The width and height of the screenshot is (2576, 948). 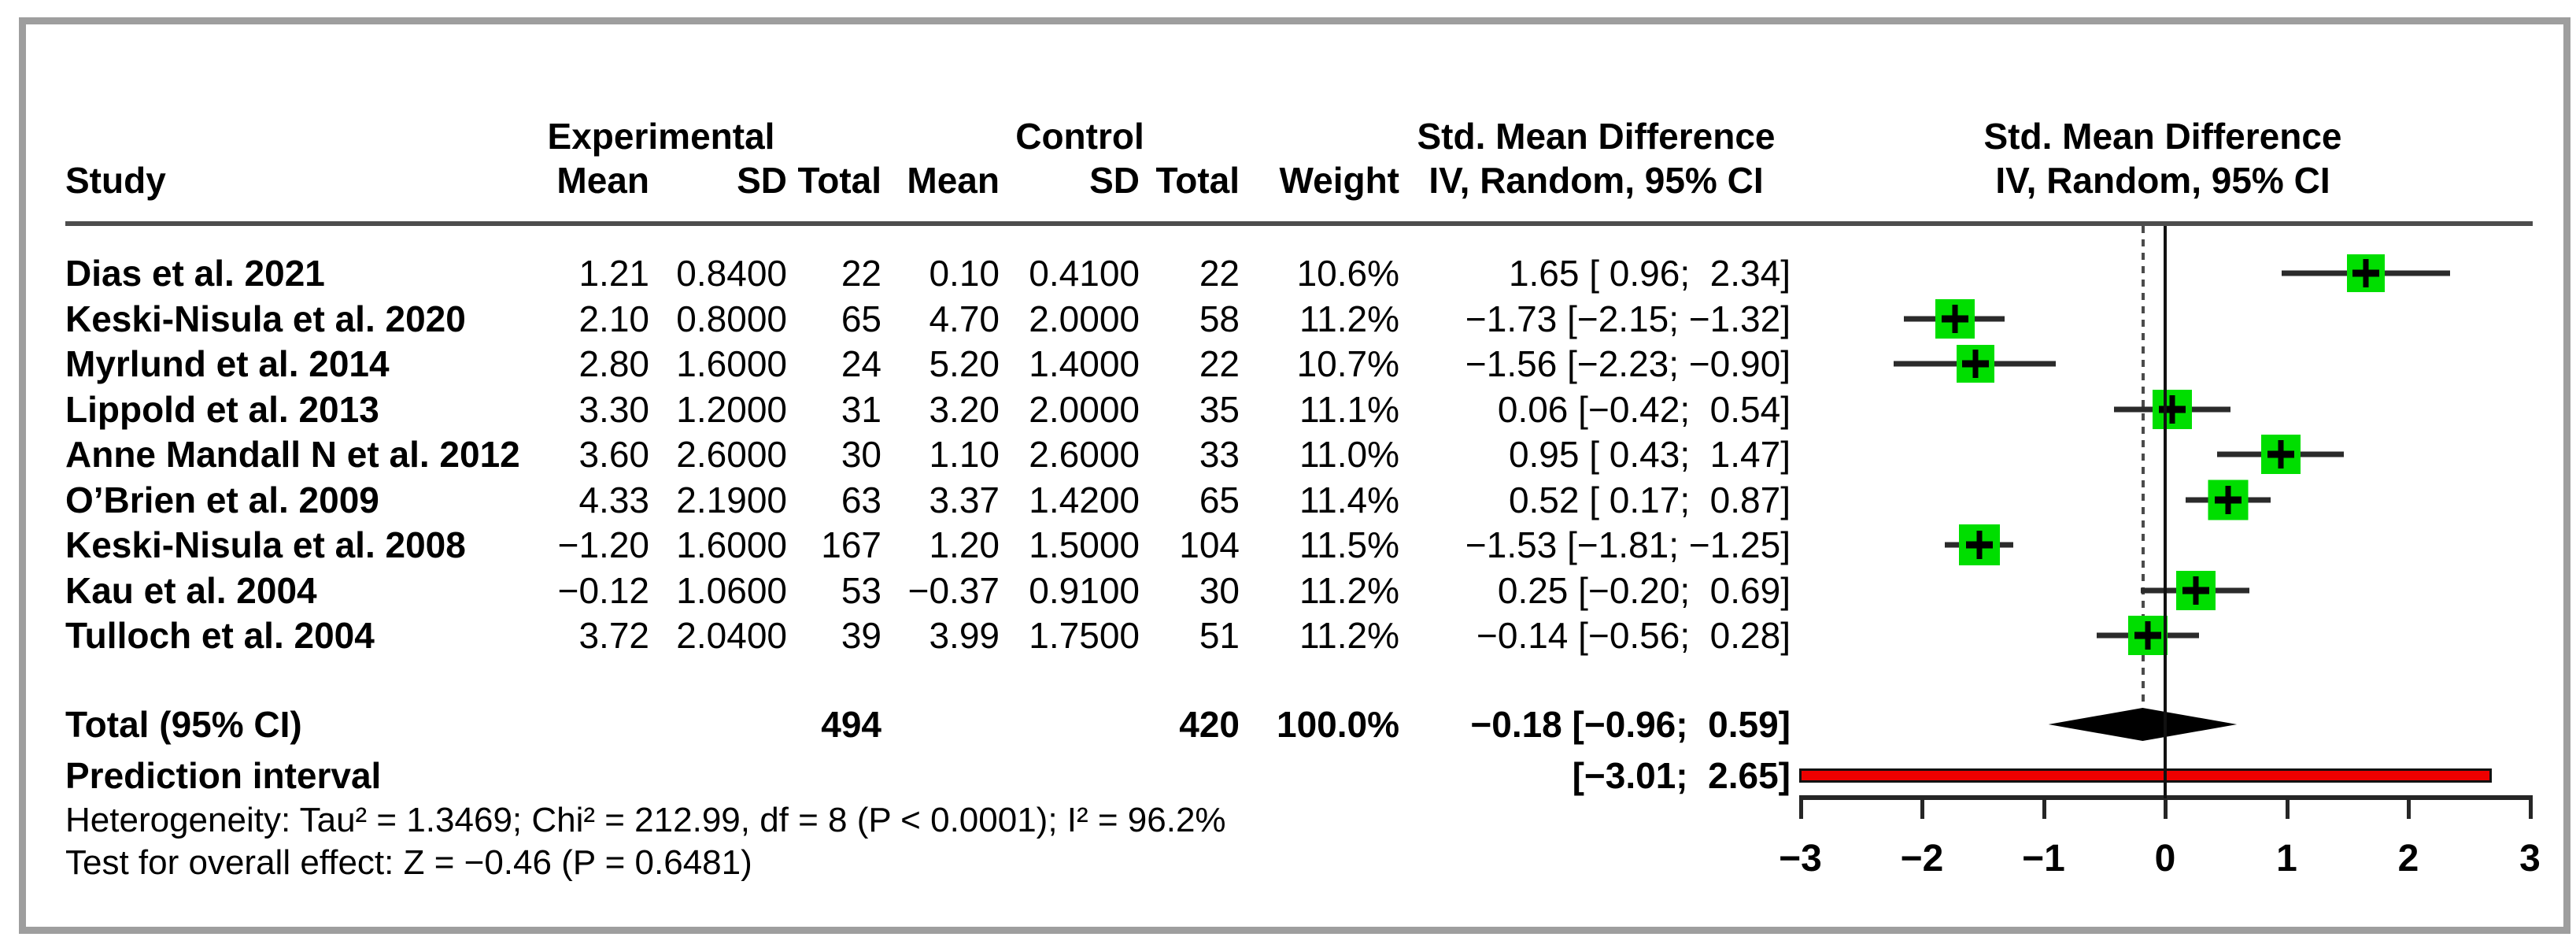 I want to click on exp-mean-value: 1.21, so click(x=613, y=274).